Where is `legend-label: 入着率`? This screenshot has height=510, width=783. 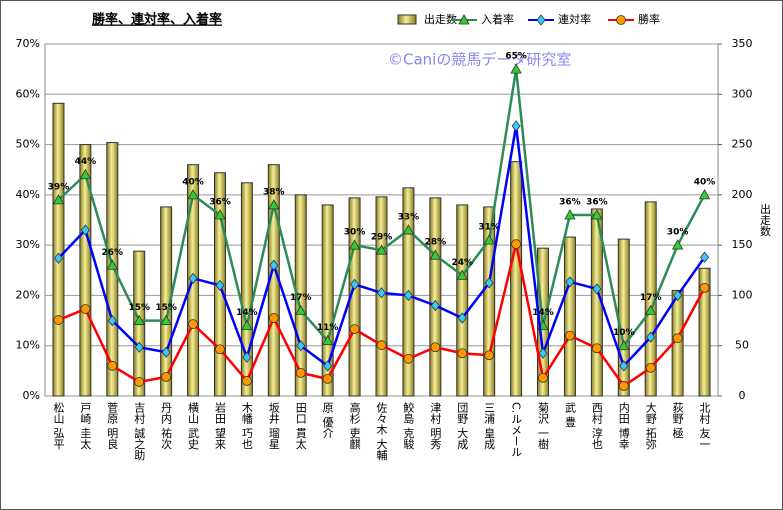 legend-label: 入着率 is located at coordinates (497, 19).